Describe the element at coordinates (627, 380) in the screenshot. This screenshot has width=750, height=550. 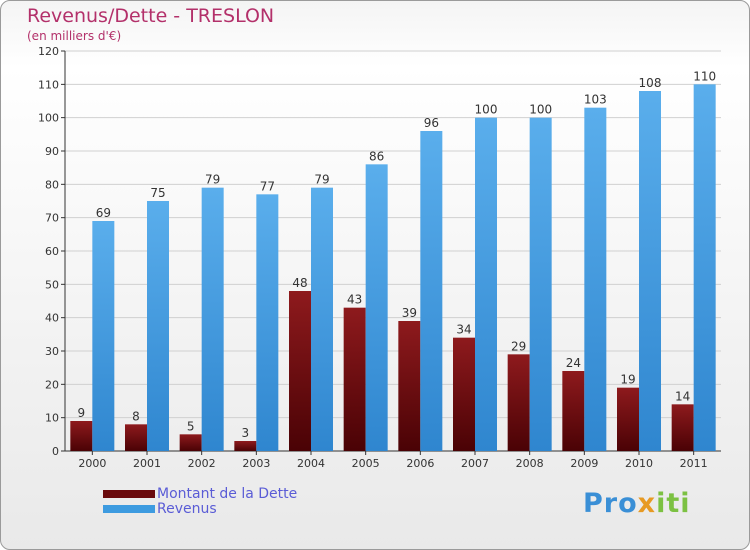
I see `data-label: 19` at that location.